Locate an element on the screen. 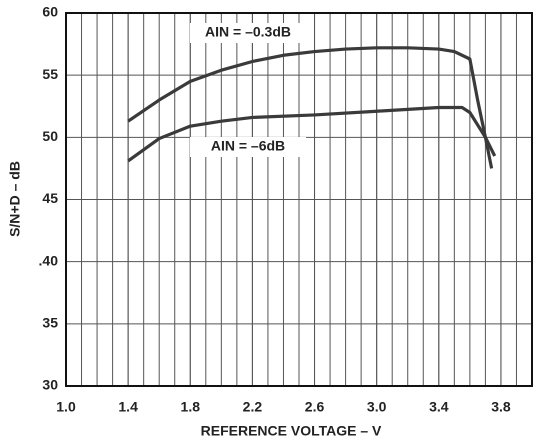 Image resolution: width=541 pixels, height=443 pixels. y-tick-label: 35 is located at coordinates (50, 323).